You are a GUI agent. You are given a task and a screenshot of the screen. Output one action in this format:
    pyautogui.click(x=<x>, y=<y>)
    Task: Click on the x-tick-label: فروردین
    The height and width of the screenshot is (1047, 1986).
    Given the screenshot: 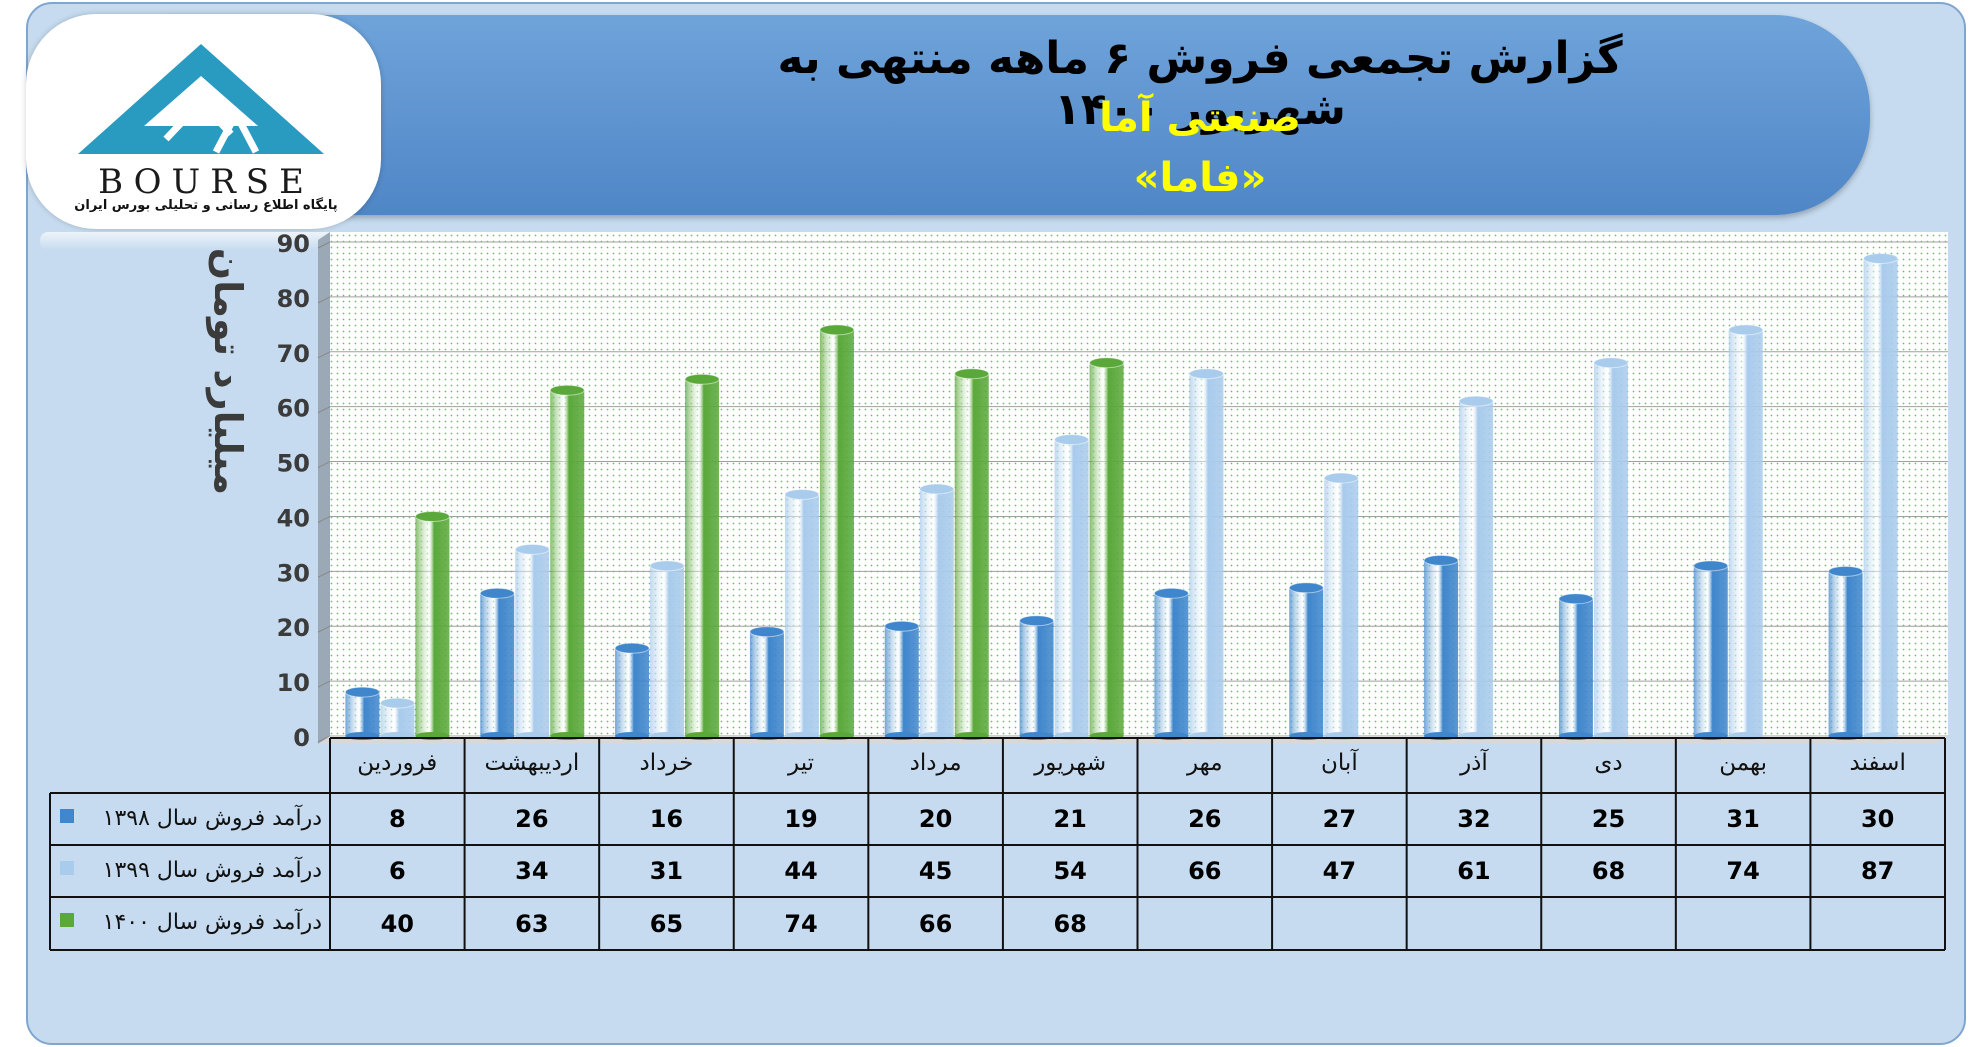 What is the action you would take?
    pyautogui.click(x=397, y=763)
    